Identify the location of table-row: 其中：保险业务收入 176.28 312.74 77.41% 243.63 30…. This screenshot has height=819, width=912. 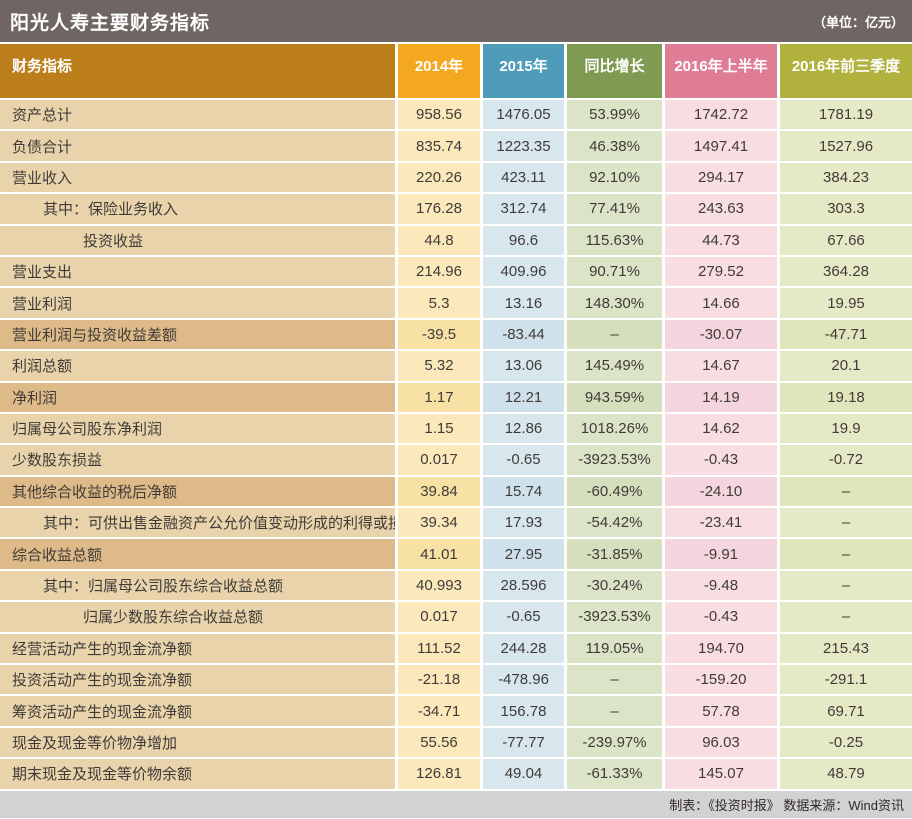
(456, 209).